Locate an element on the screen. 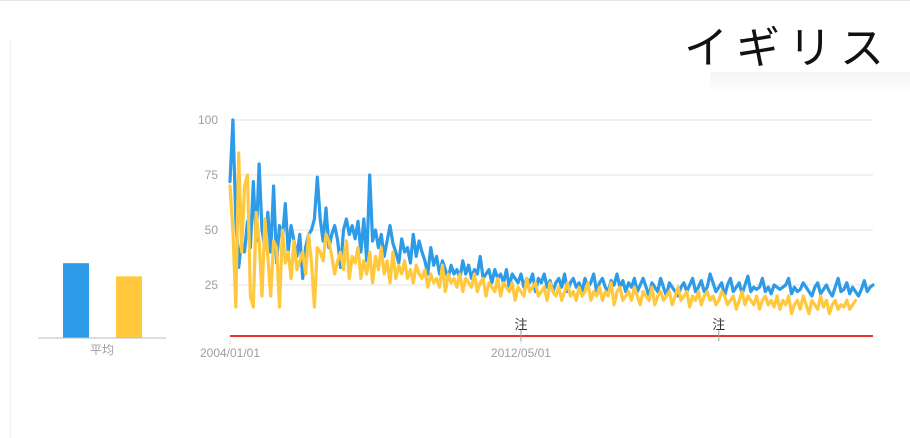 The width and height of the screenshot is (910, 438). y-tick-label: 50 is located at coordinates (212, 230).